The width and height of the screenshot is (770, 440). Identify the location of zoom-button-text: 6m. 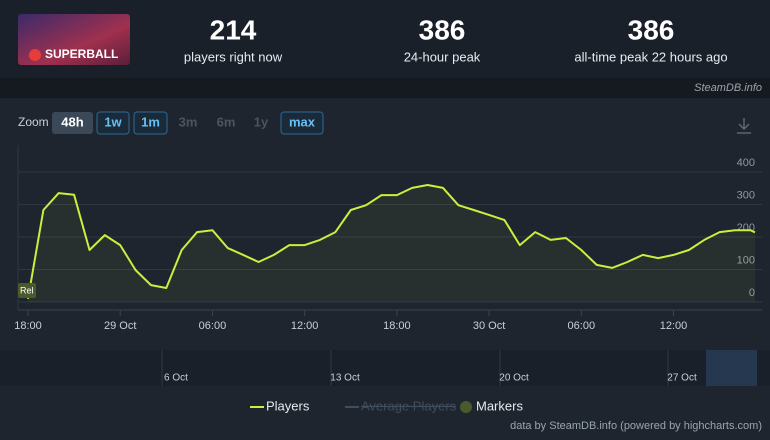
(226, 121).